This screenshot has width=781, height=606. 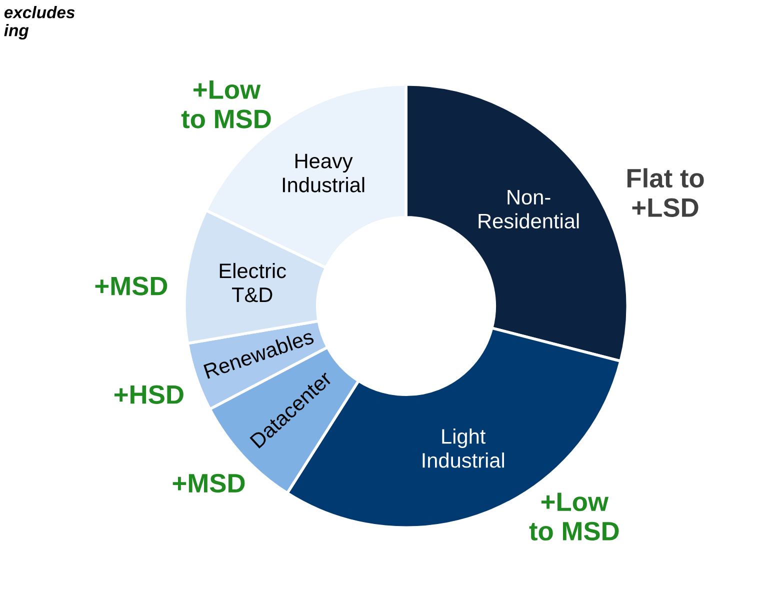 What do you see at coordinates (39, 23) in the screenshot?
I see `text: excludes ing` at bounding box center [39, 23].